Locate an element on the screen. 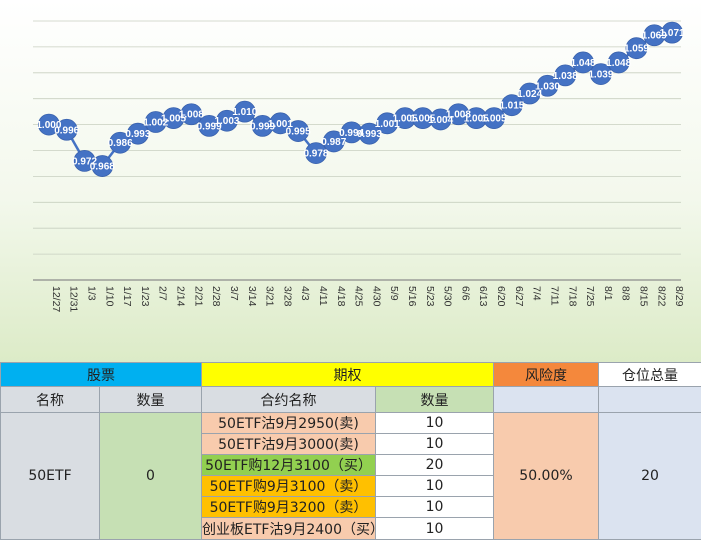 The image size is (701, 540). x-tick-label: 4/30 is located at coordinates (376, 296).